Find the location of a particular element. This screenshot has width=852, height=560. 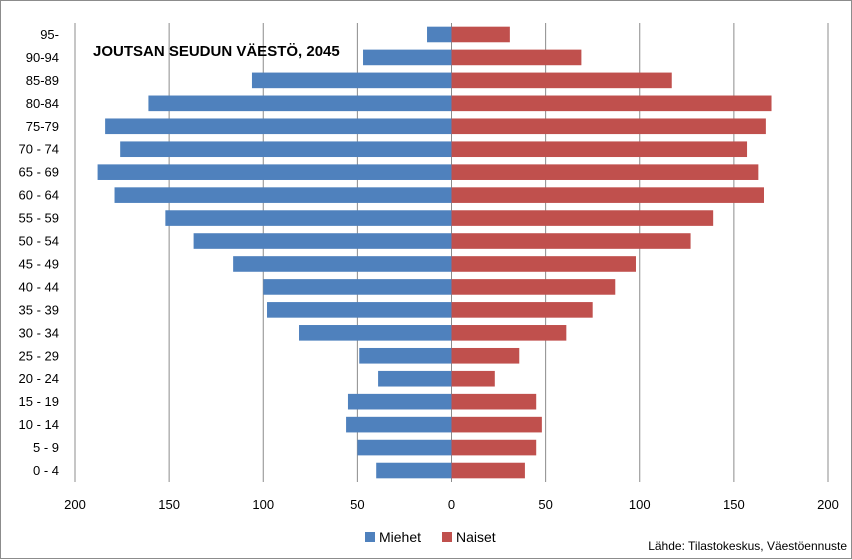

legend: Miehet Naiset is located at coordinates (430, 537).